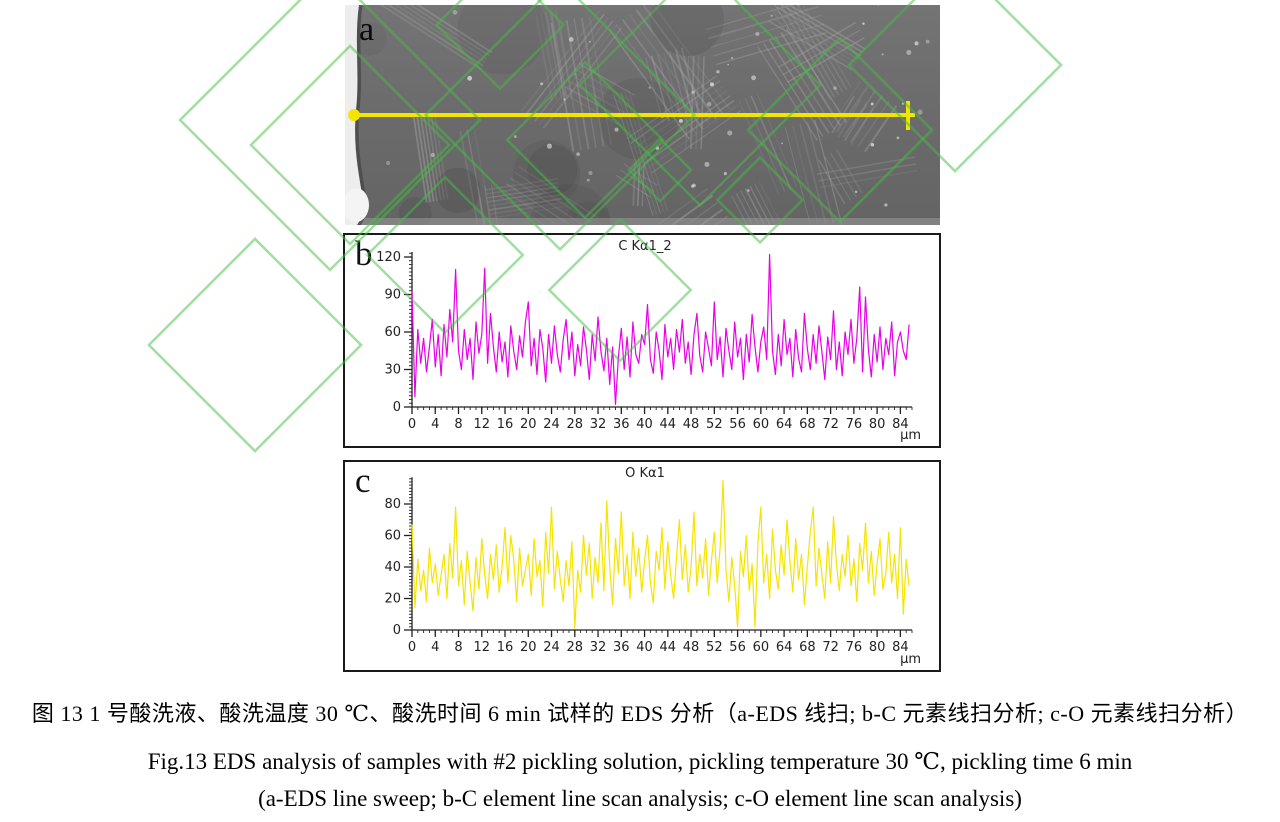 The height and width of the screenshot is (822, 1280). What do you see at coordinates (412, 424) in the screenshot?
I see `x-tick-label: 0` at bounding box center [412, 424].